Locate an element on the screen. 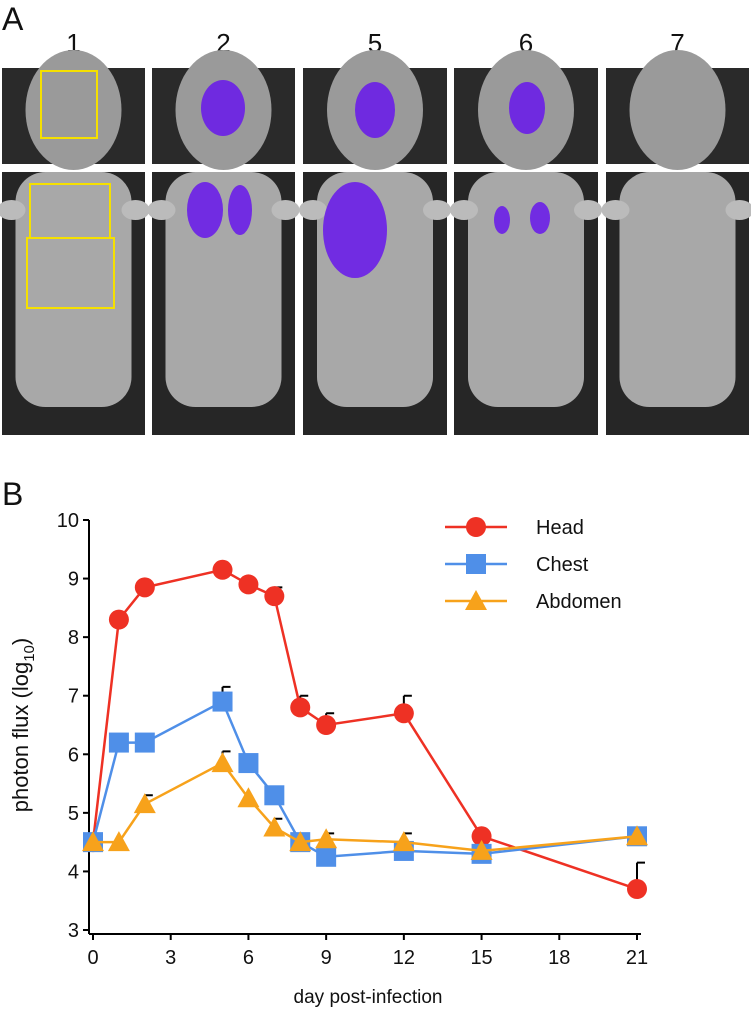  y-tick-label: 8 is located at coordinates (73, 638).